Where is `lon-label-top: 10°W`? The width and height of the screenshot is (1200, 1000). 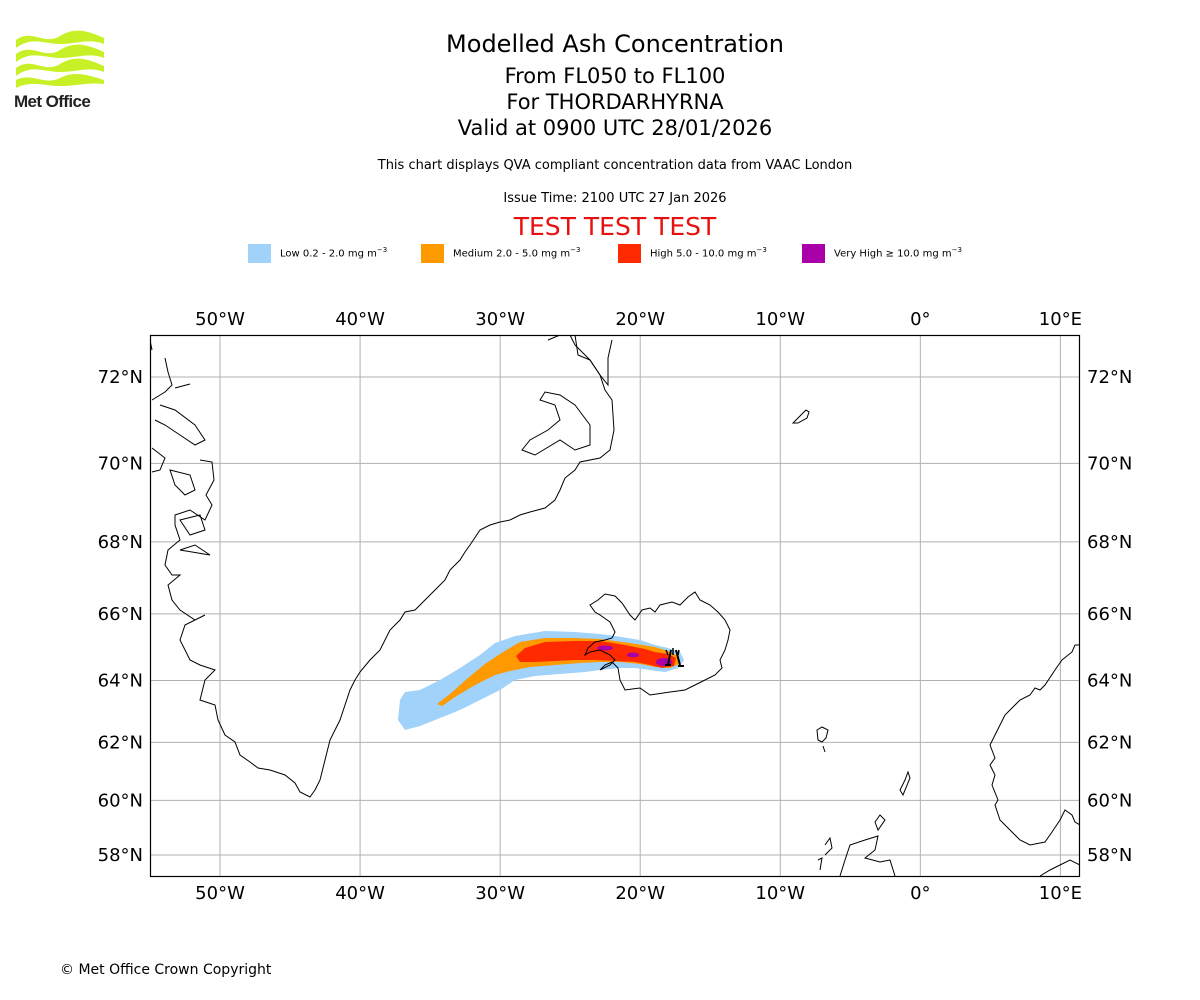 lon-label-top: 10°W is located at coordinates (780, 319).